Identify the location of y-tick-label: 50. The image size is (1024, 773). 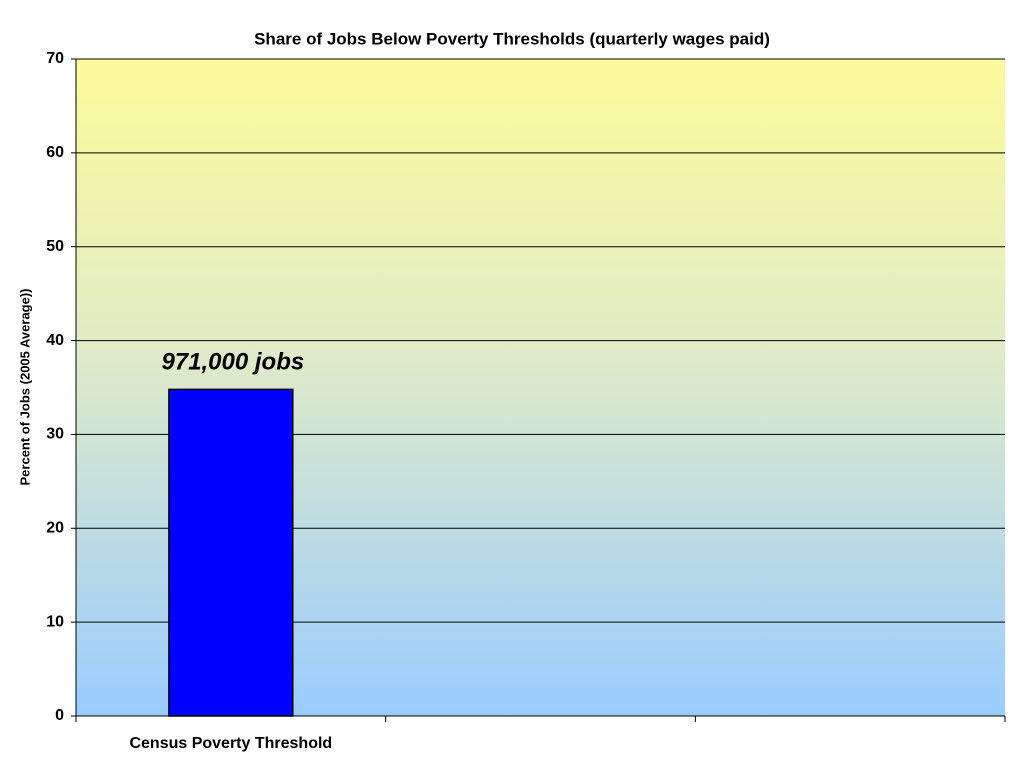
(55, 246).